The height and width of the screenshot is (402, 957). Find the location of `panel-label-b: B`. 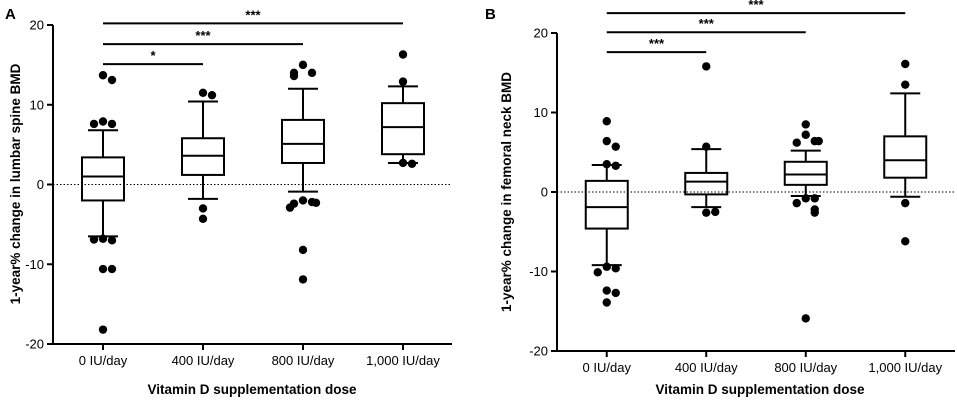

panel-label-b: B is located at coordinates (490, 14).